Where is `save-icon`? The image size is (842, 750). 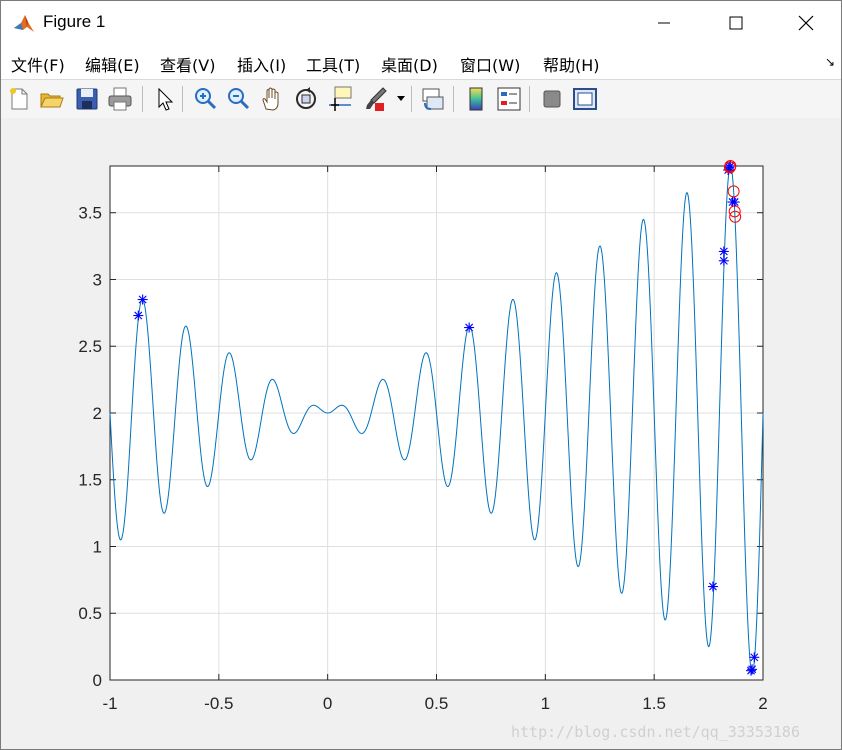 save-icon is located at coordinates (87, 99).